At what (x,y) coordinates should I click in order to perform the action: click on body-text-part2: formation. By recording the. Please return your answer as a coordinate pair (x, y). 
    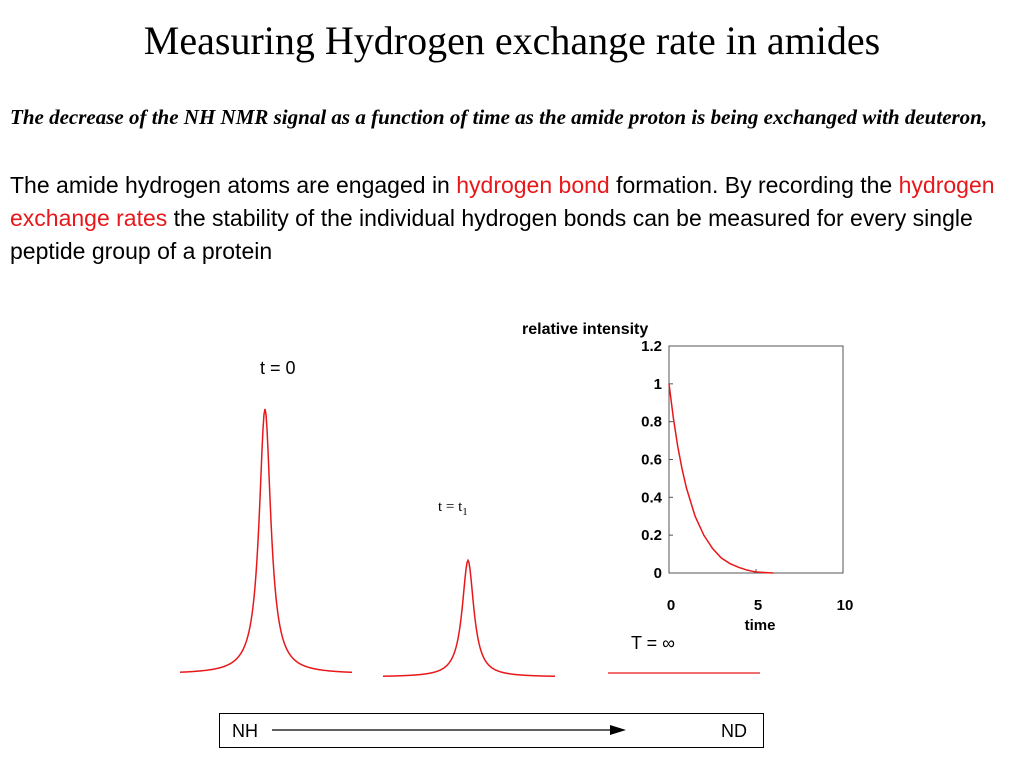
    Looking at the image, I should click on (754, 185).